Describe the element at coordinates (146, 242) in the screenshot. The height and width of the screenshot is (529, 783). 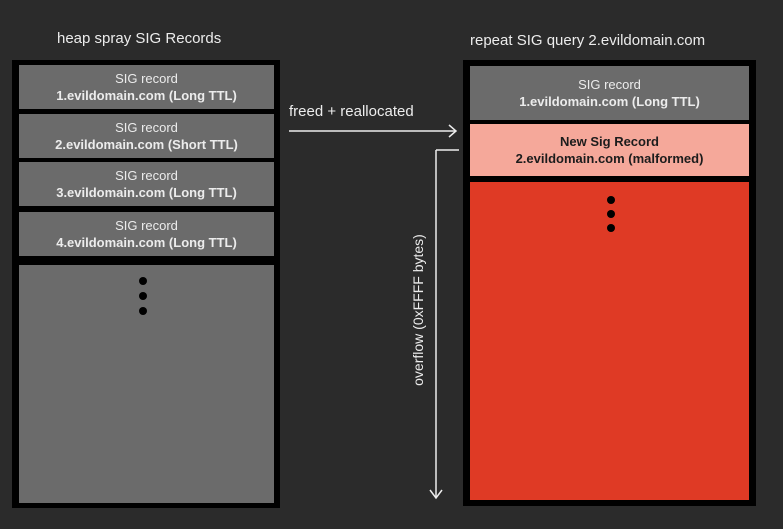
I see `record-domain-label: 4.evildomain.com (Long TTL)` at that location.